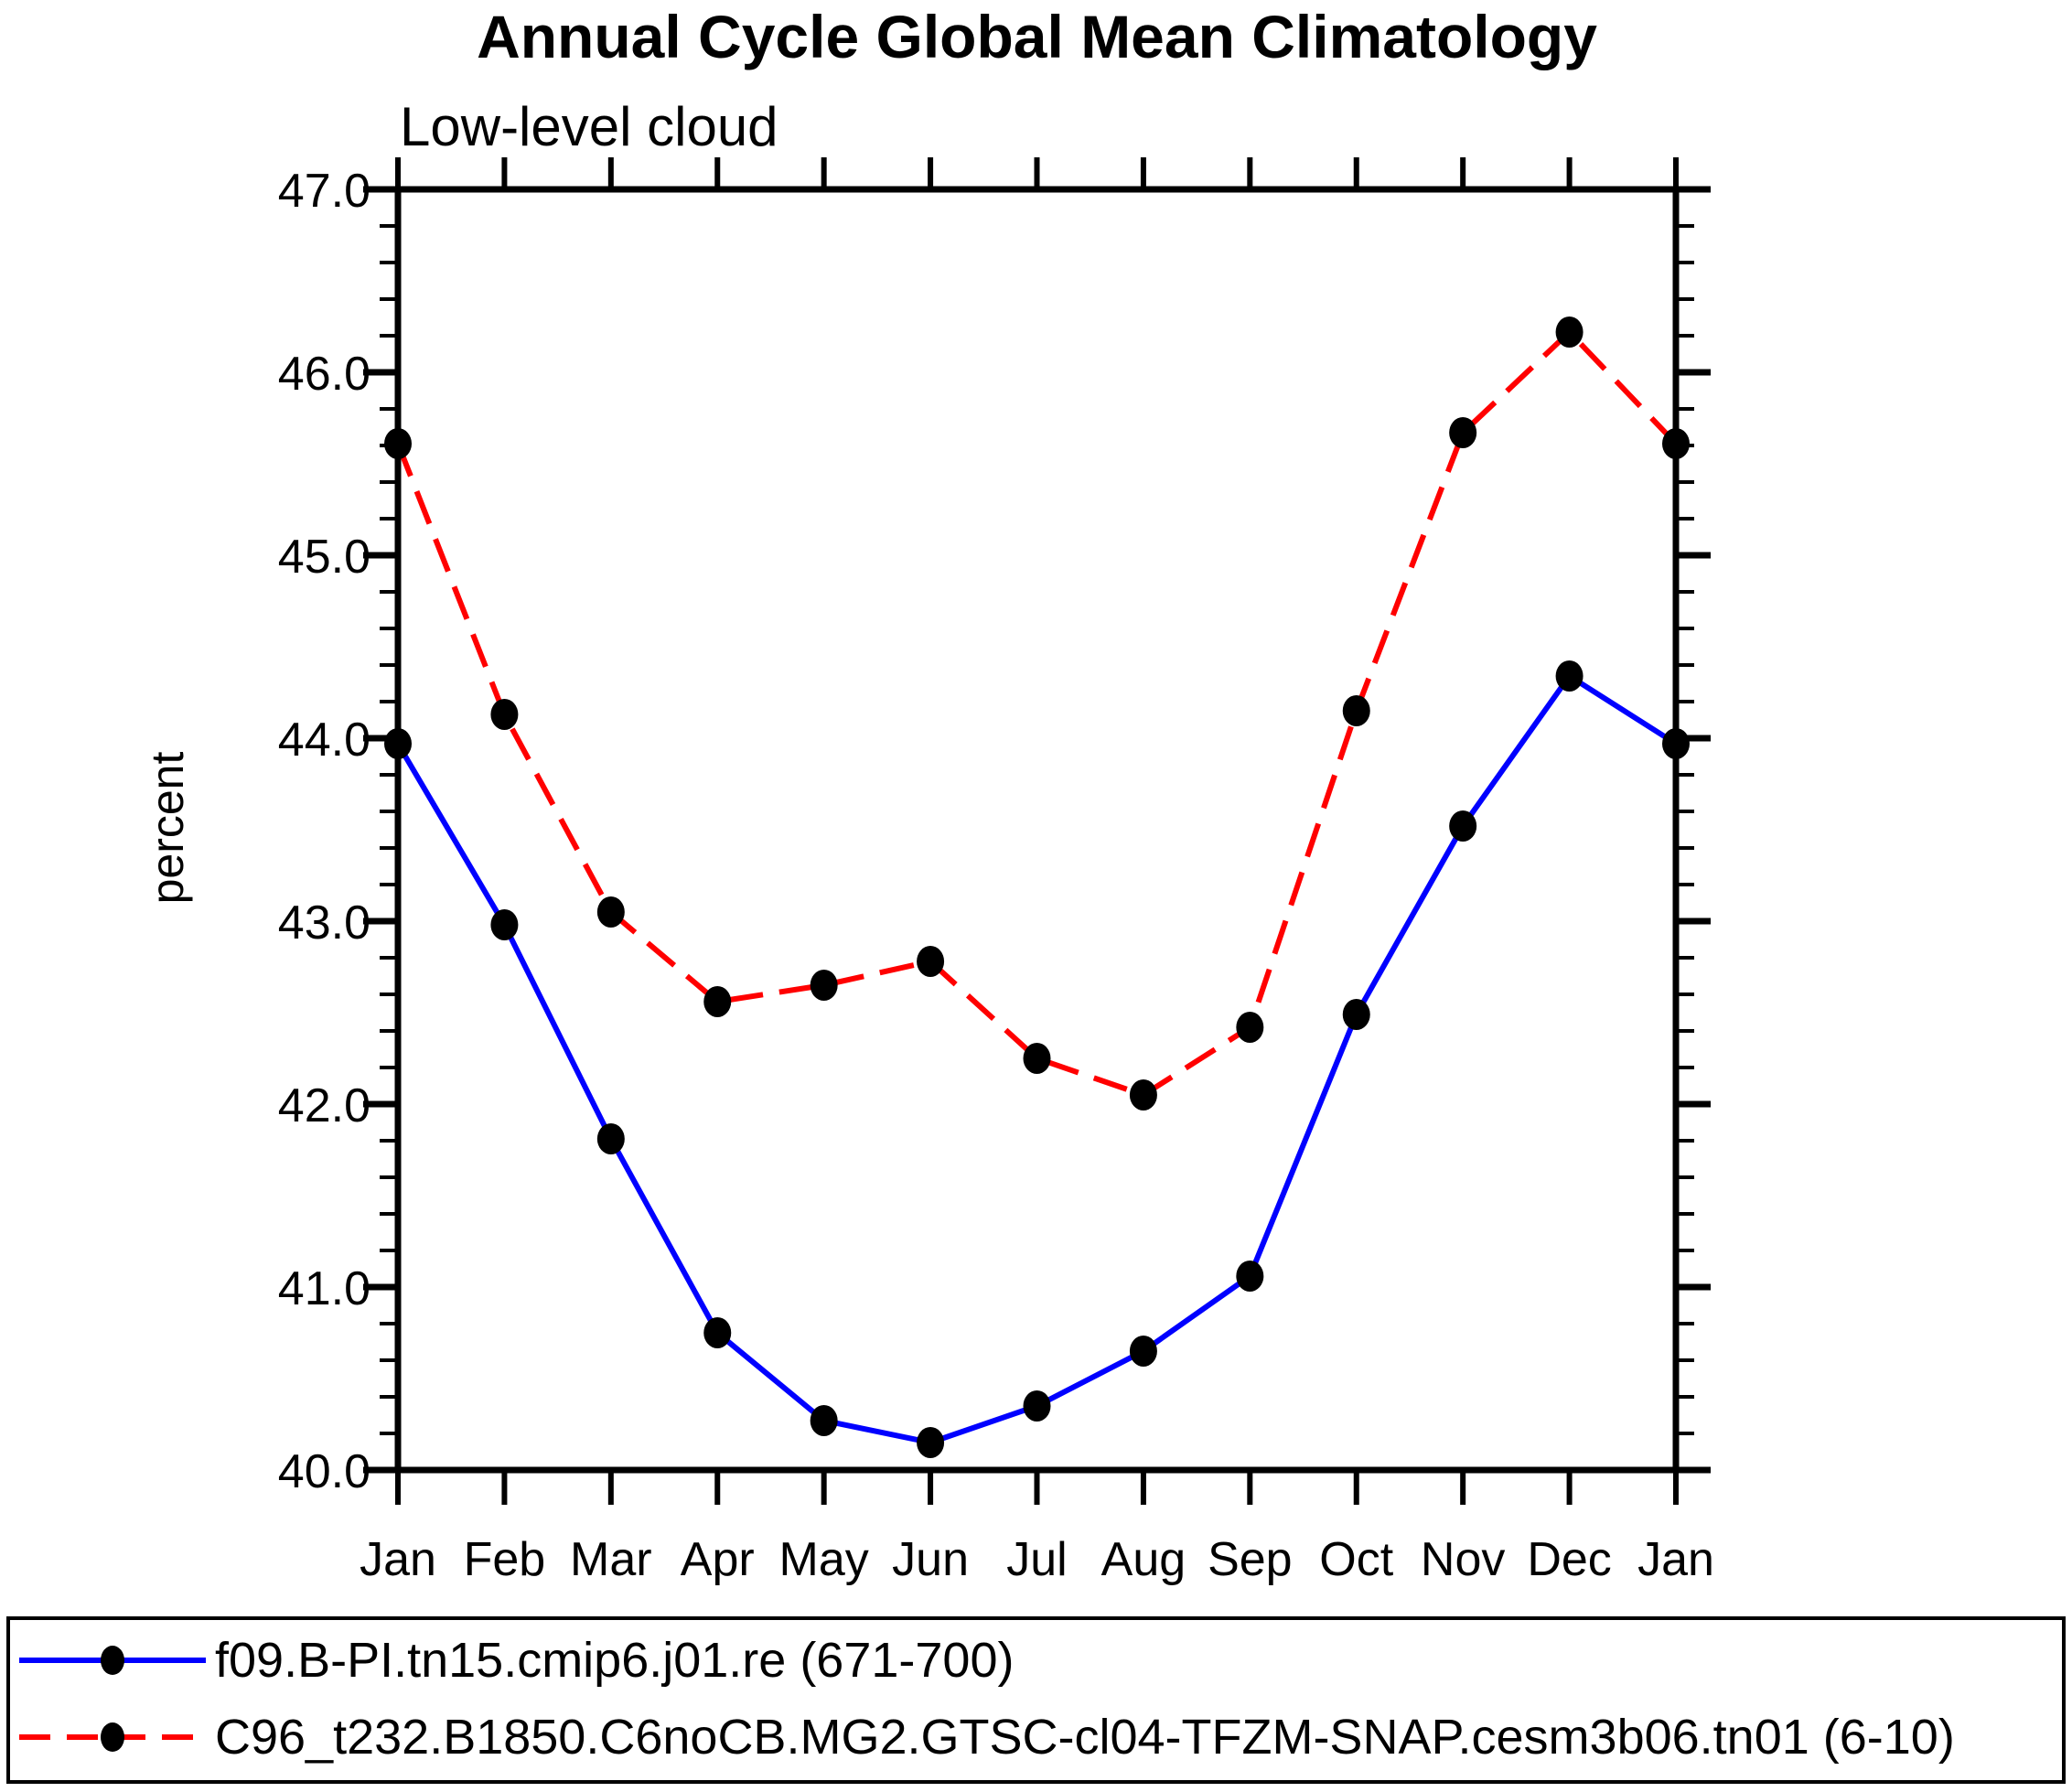 The image size is (2072, 1792). I want to click on y-tick-label: 41.0, so click(324, 1288).